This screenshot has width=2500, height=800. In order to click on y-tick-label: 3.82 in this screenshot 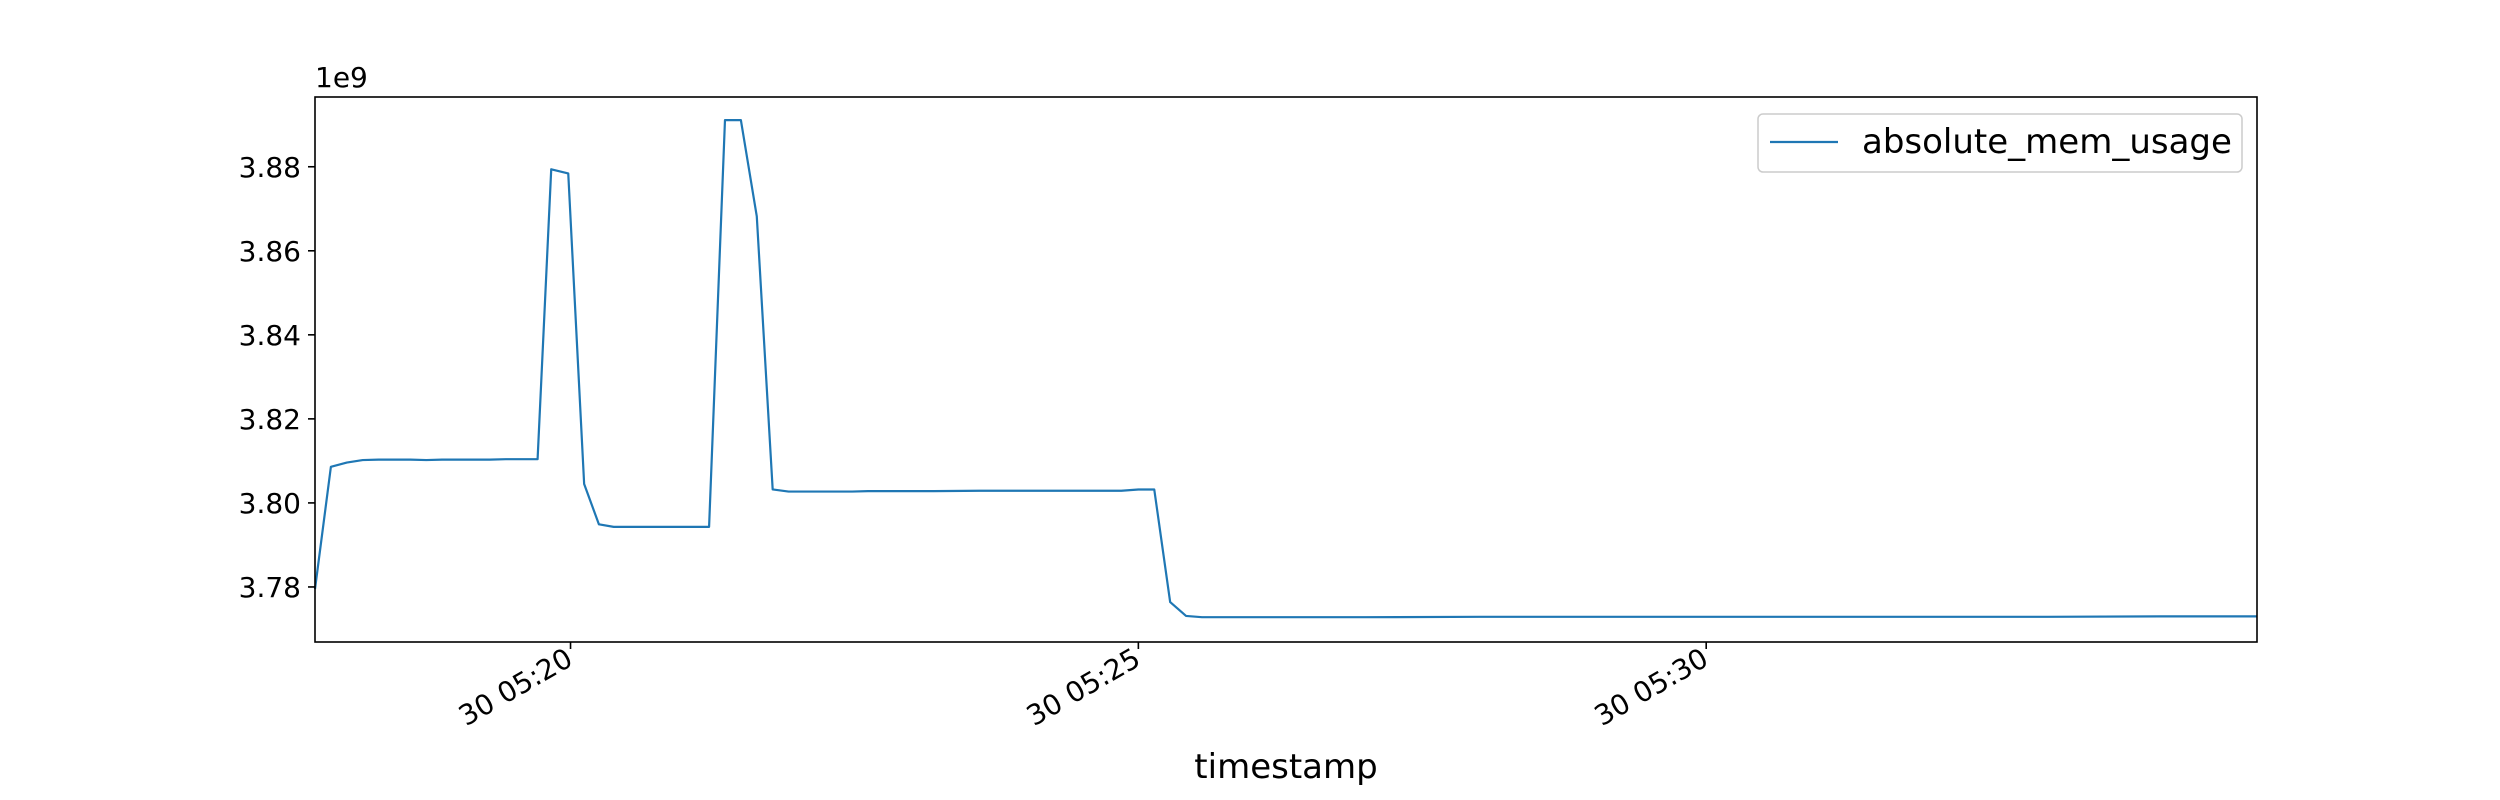, I will do `click(270, 419)`.